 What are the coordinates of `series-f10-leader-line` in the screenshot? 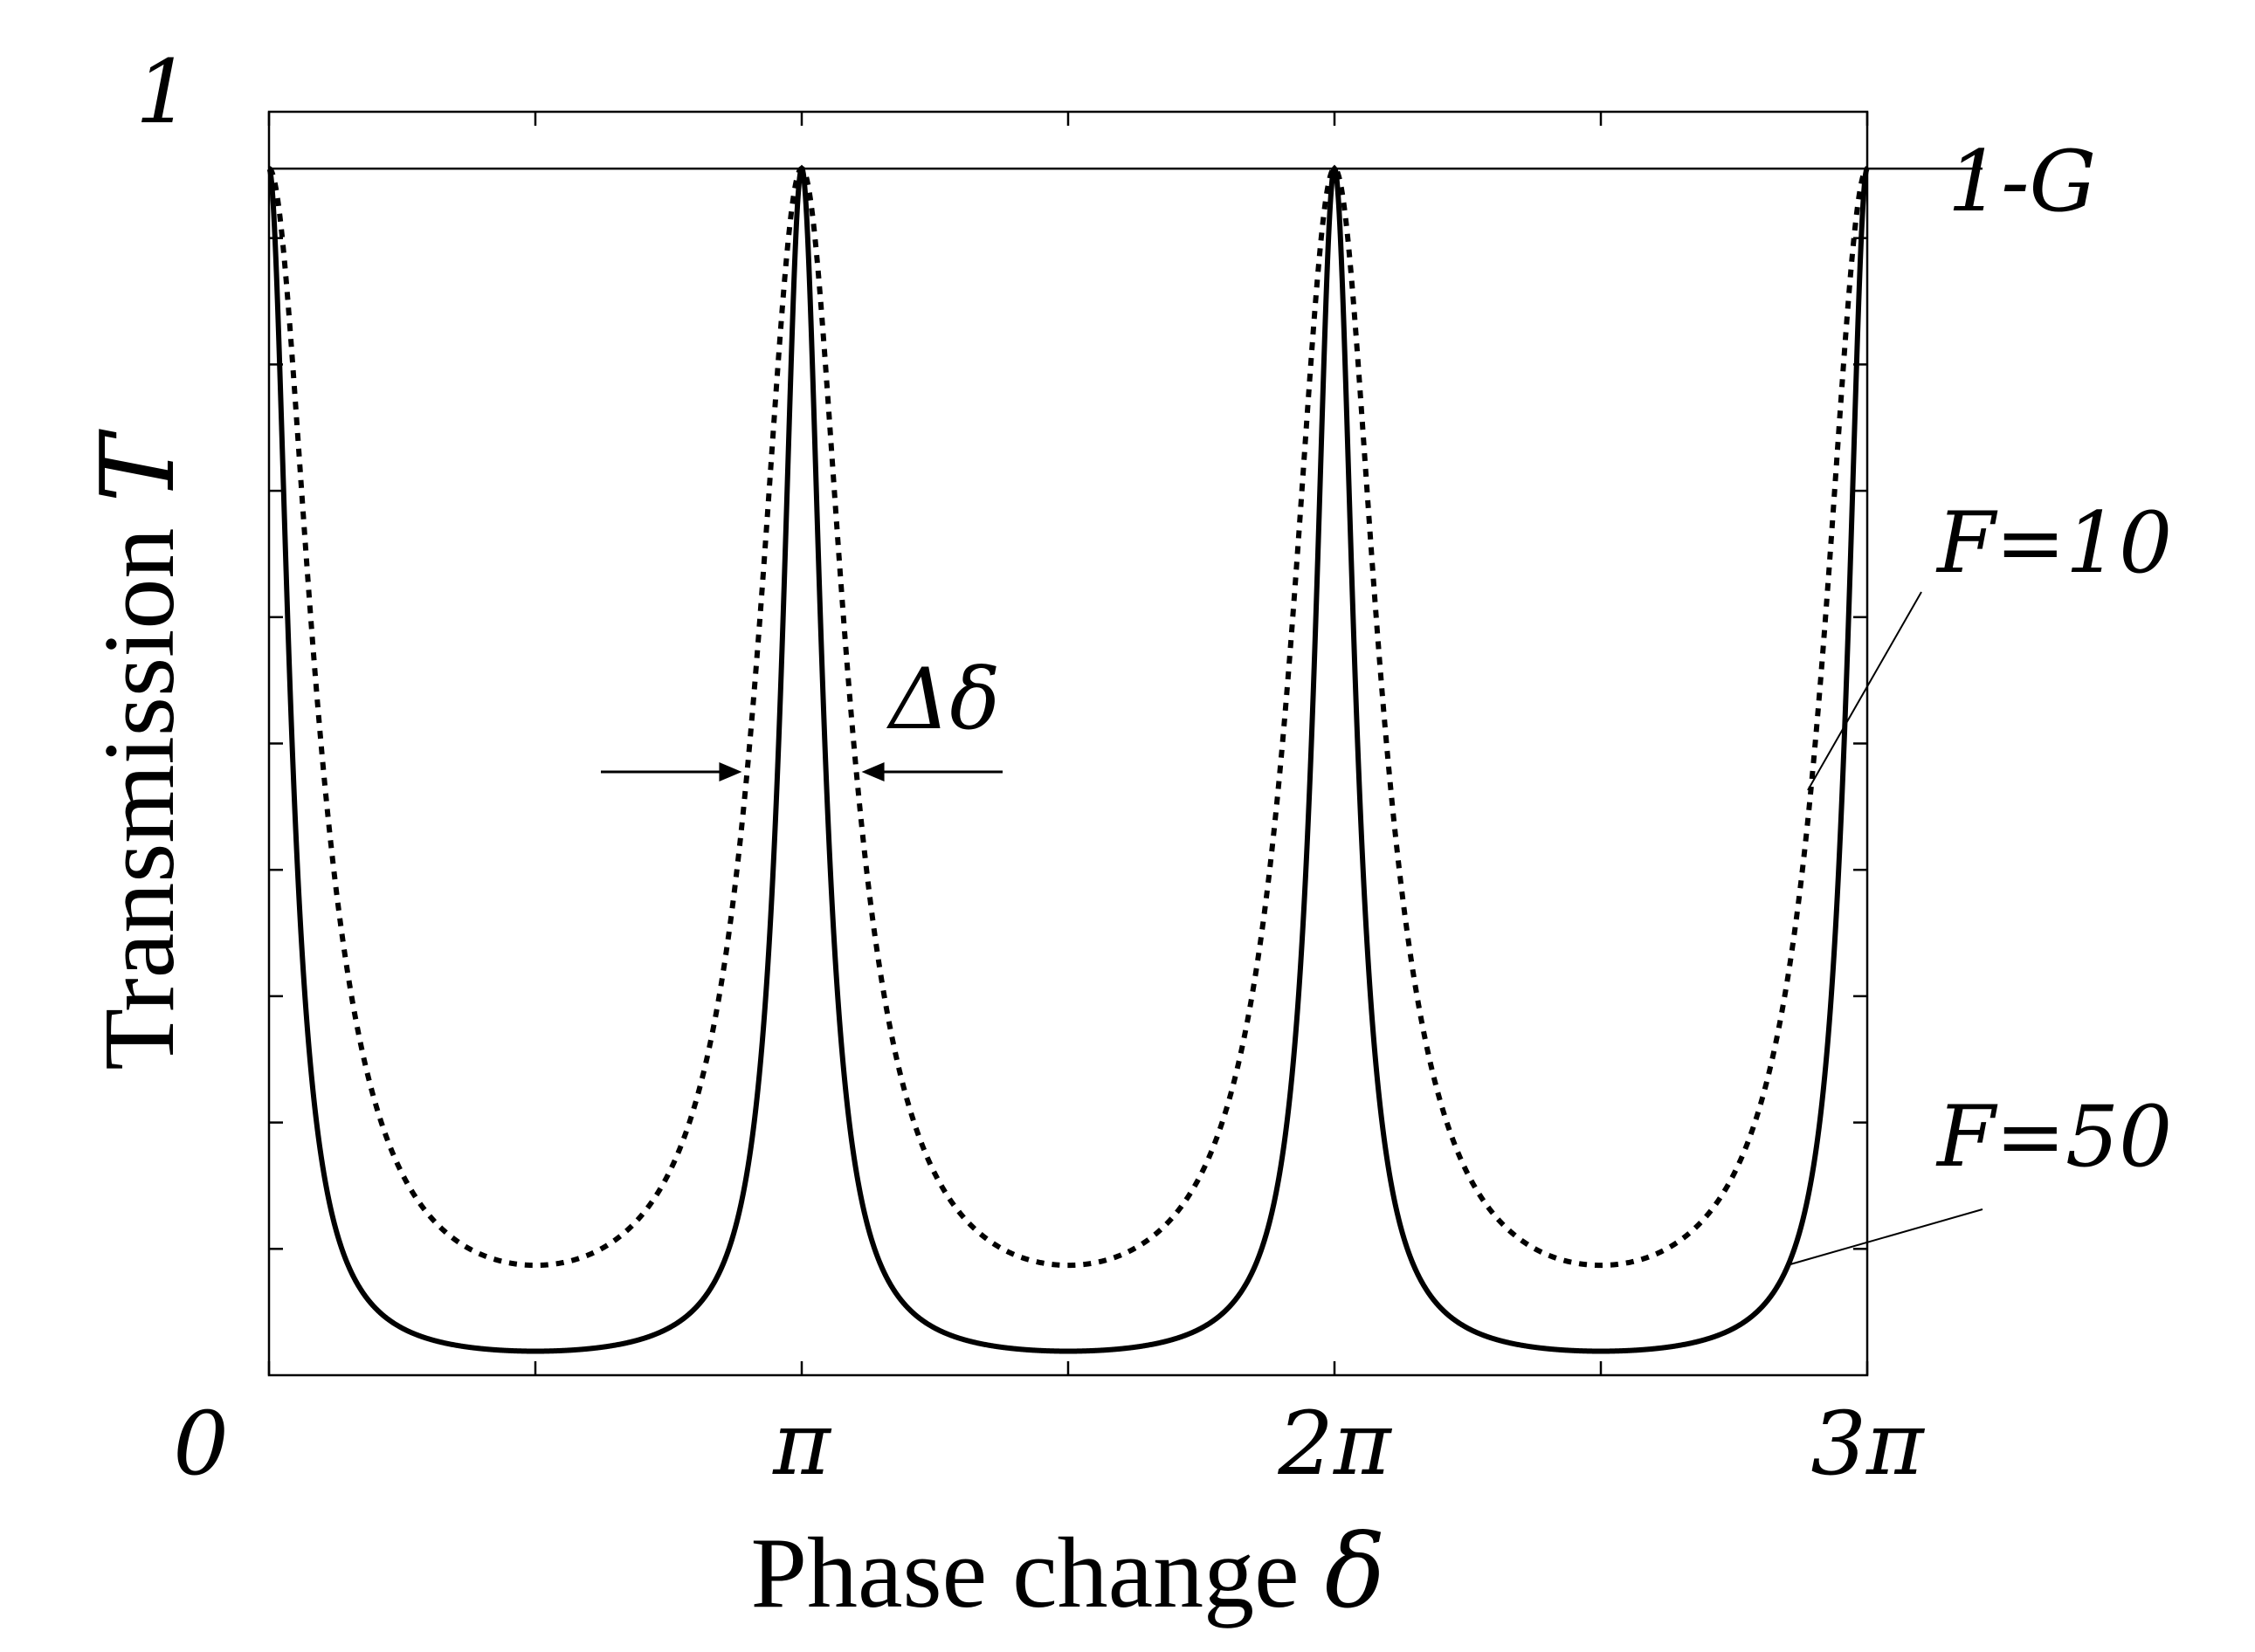 It's located at (1865, 691).